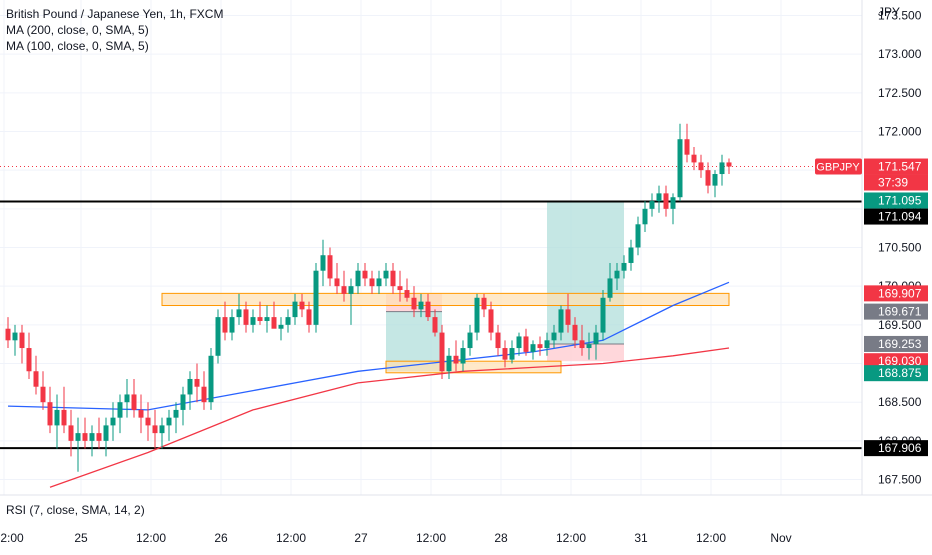  Describe the element at coordinates (900, 293) in the screenshot. I see `price-label-text: 169.907` at that location.